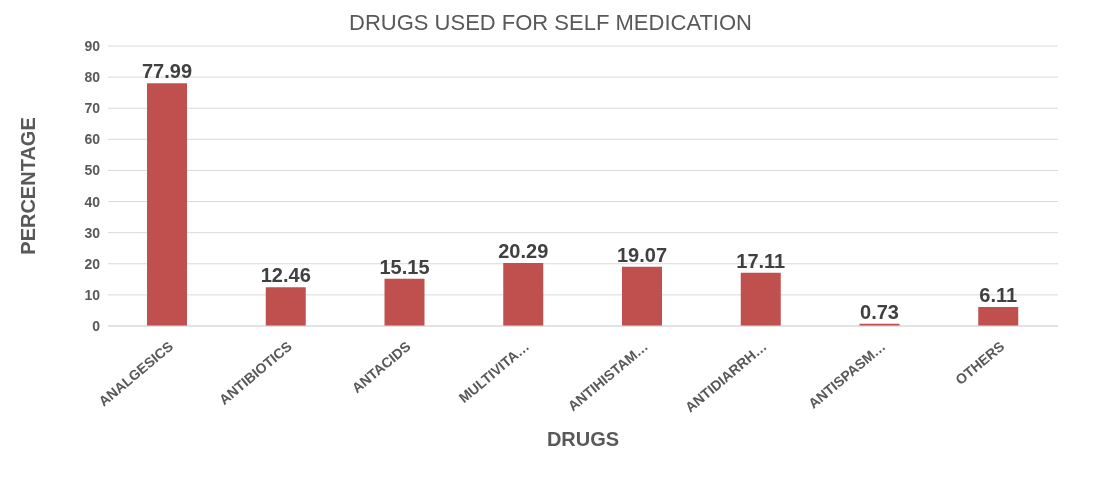 The width and height of the screenshot is (1101, 491). What do you see at coordinates (642, 254) in the screenshot?
I see `data-label: 19.07` at bounding box center [642, 254].